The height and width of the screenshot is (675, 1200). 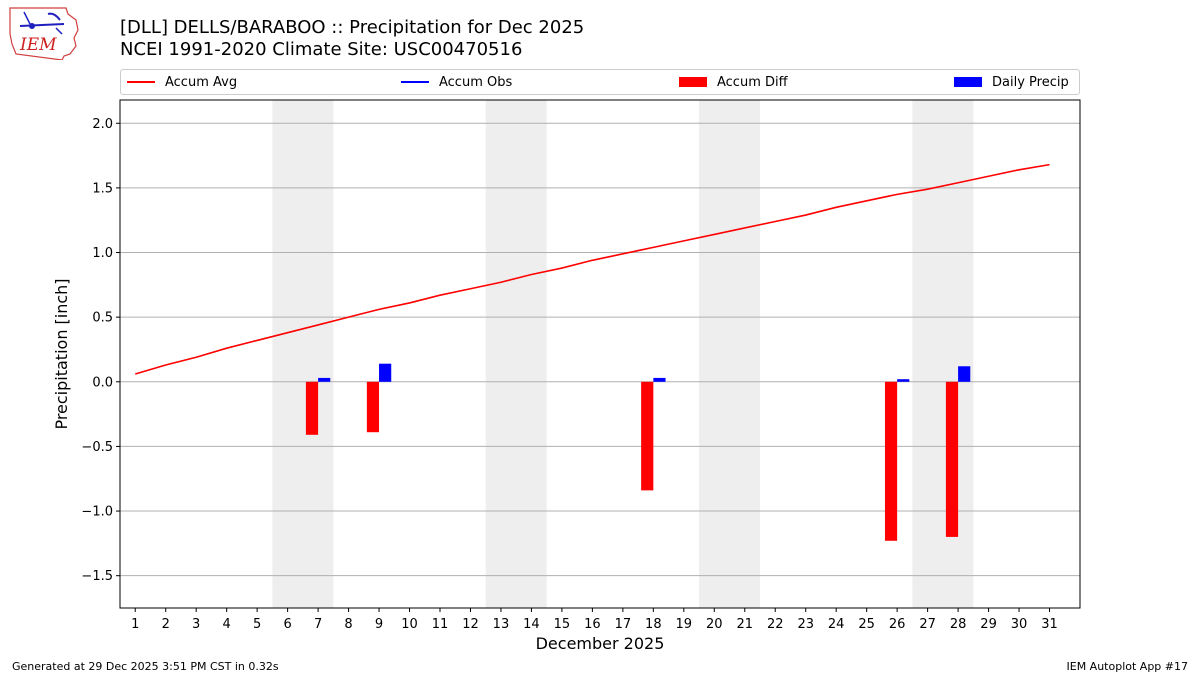 I want to click on x-tick-label: 9, so click(x=379, y=624).